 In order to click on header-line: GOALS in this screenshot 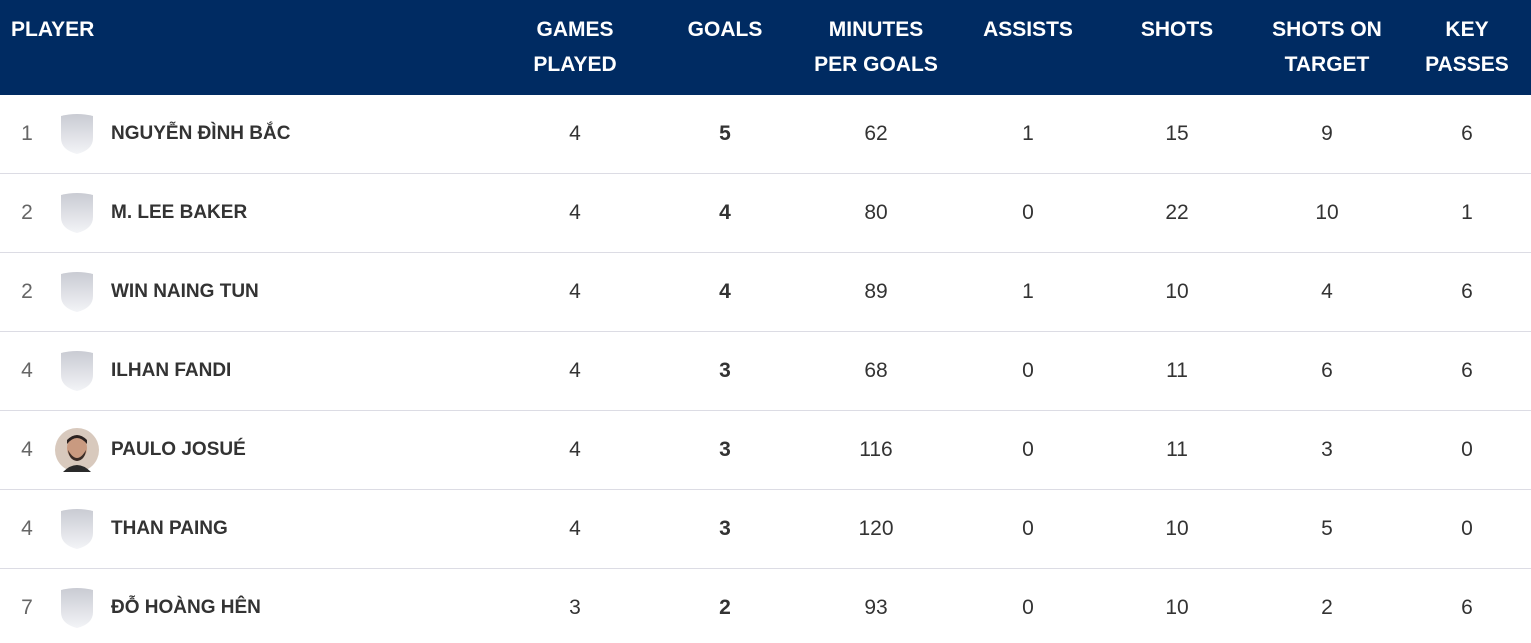, I will do `click(725, 29)`.